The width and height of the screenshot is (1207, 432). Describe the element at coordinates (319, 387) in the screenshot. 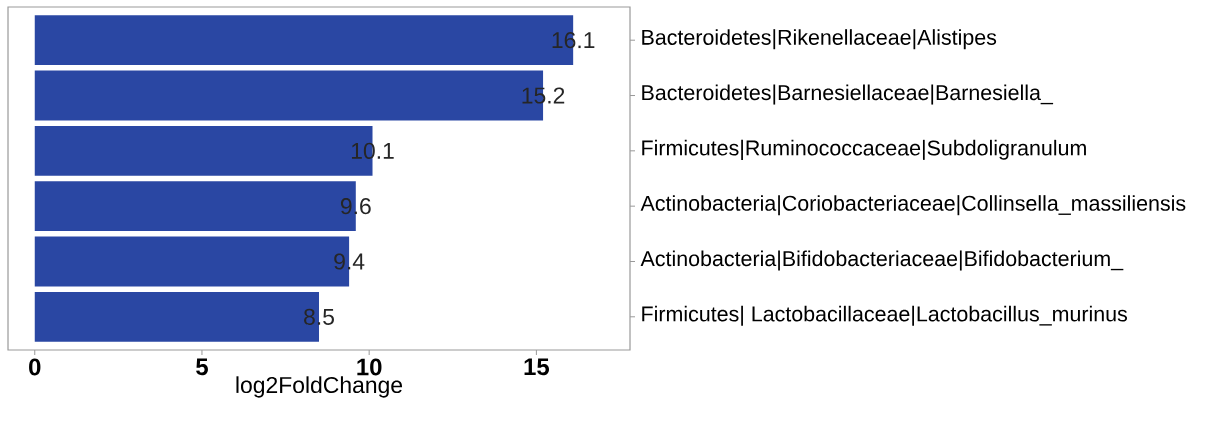

I see `x-axis-title: log2FoldChange` at that location.